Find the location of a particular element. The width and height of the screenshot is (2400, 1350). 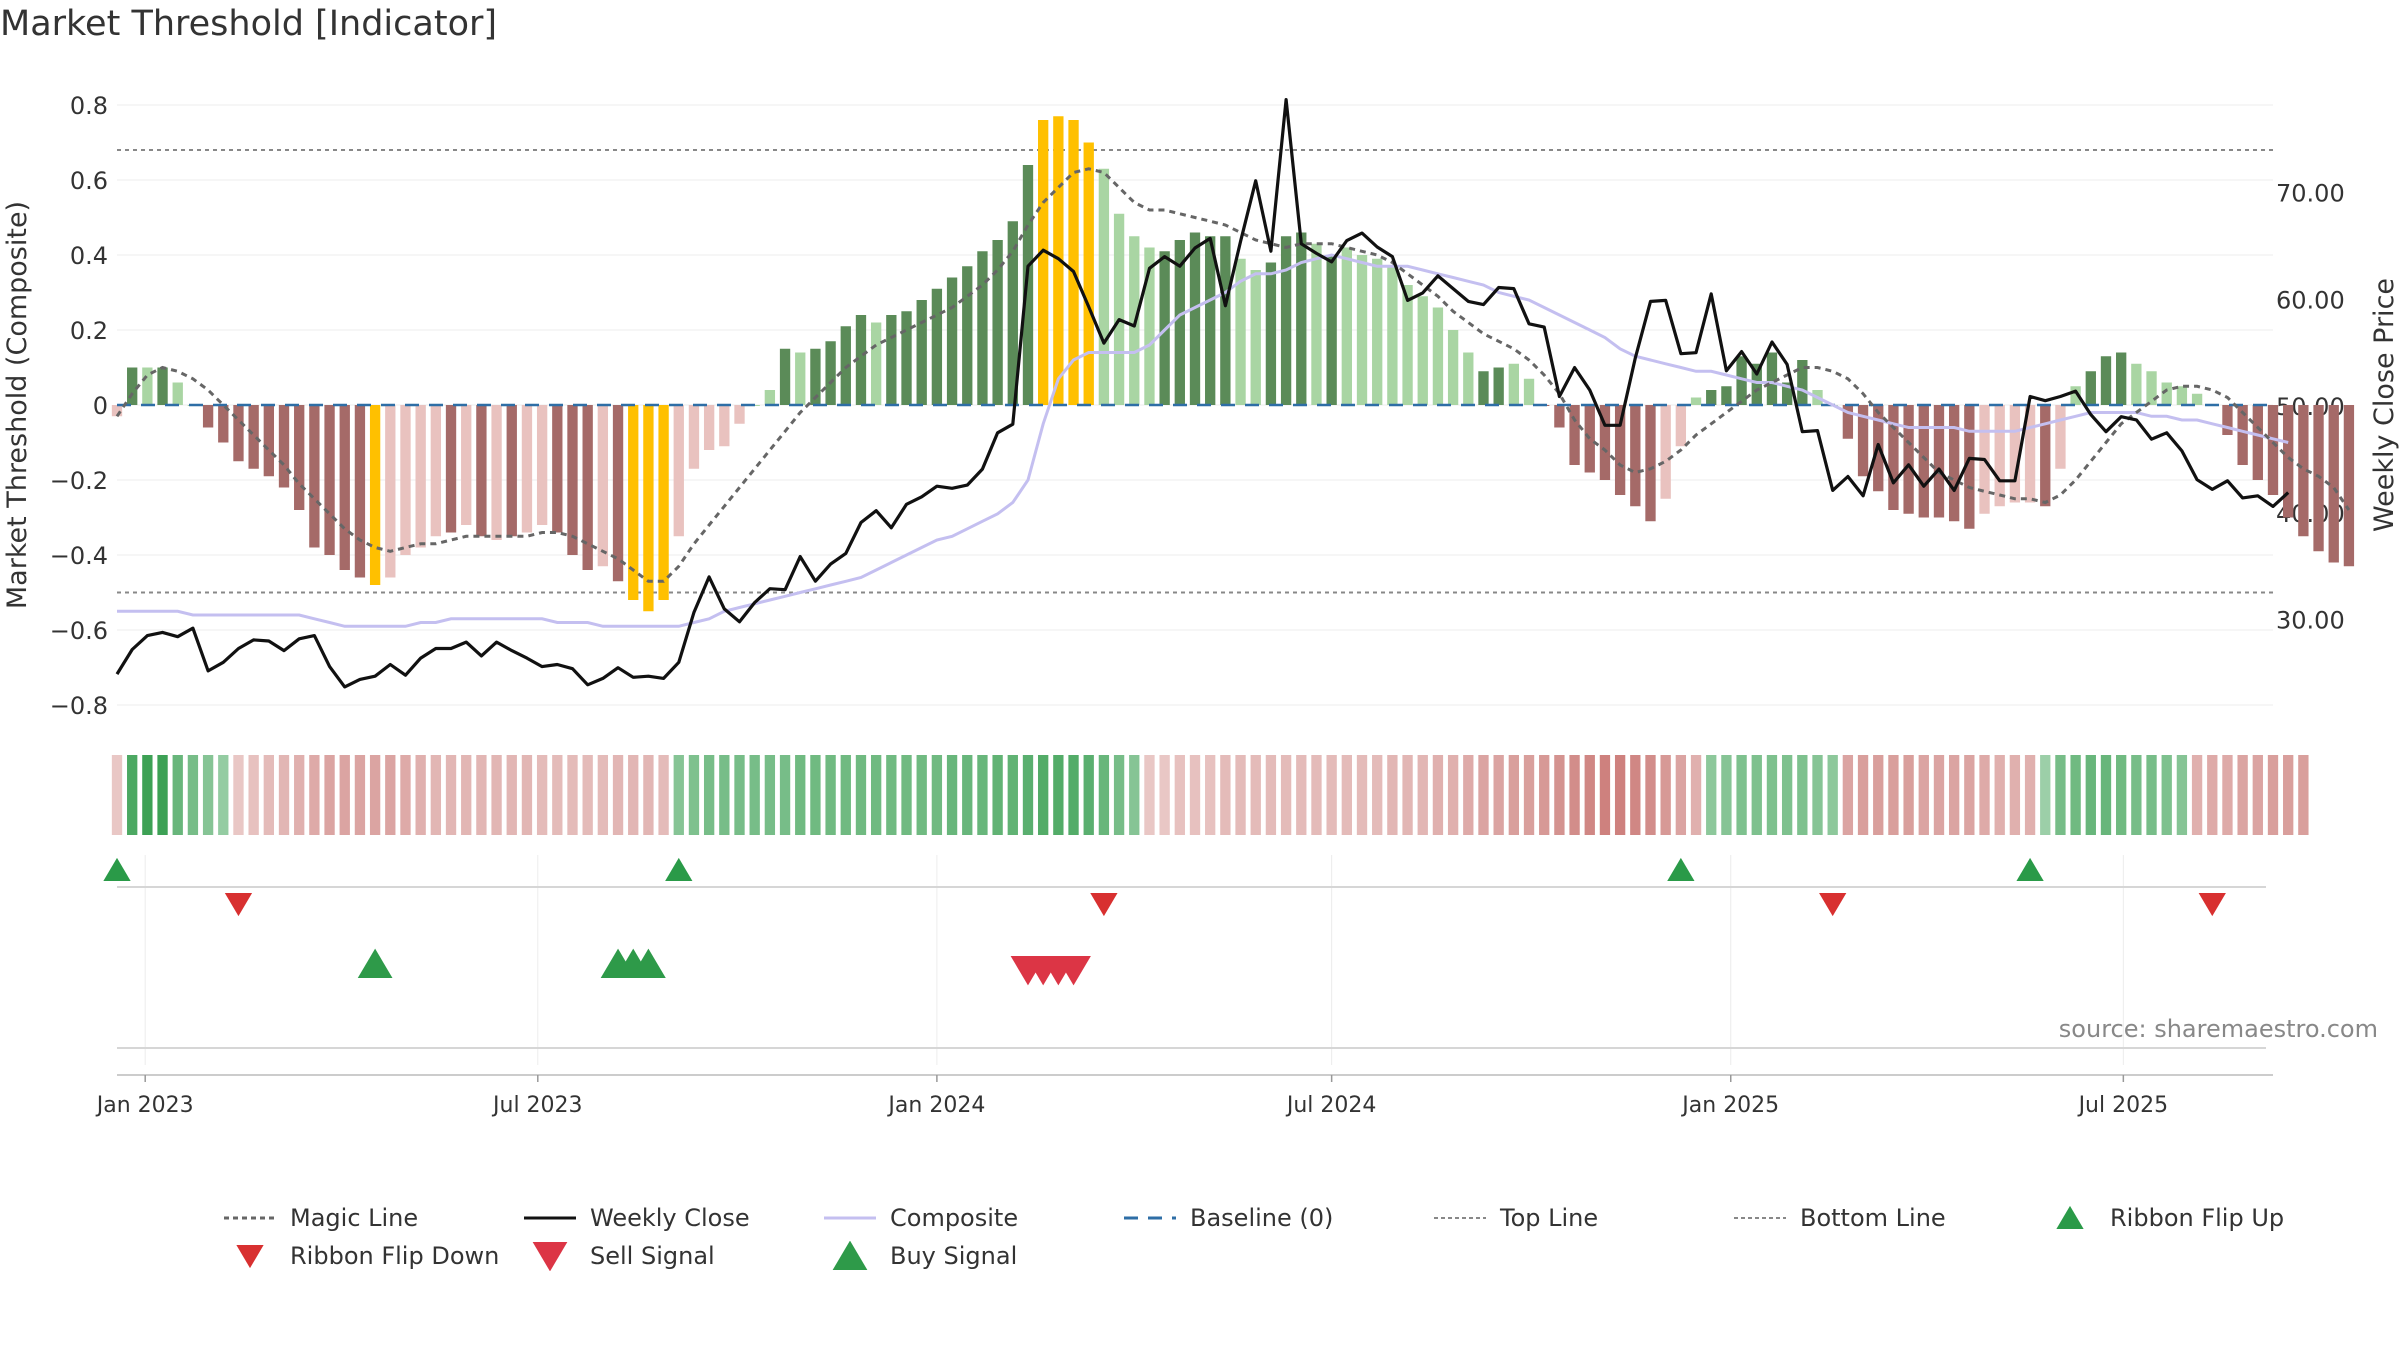

y-tick-label: −0.4 is located at coordinates (79, 556).